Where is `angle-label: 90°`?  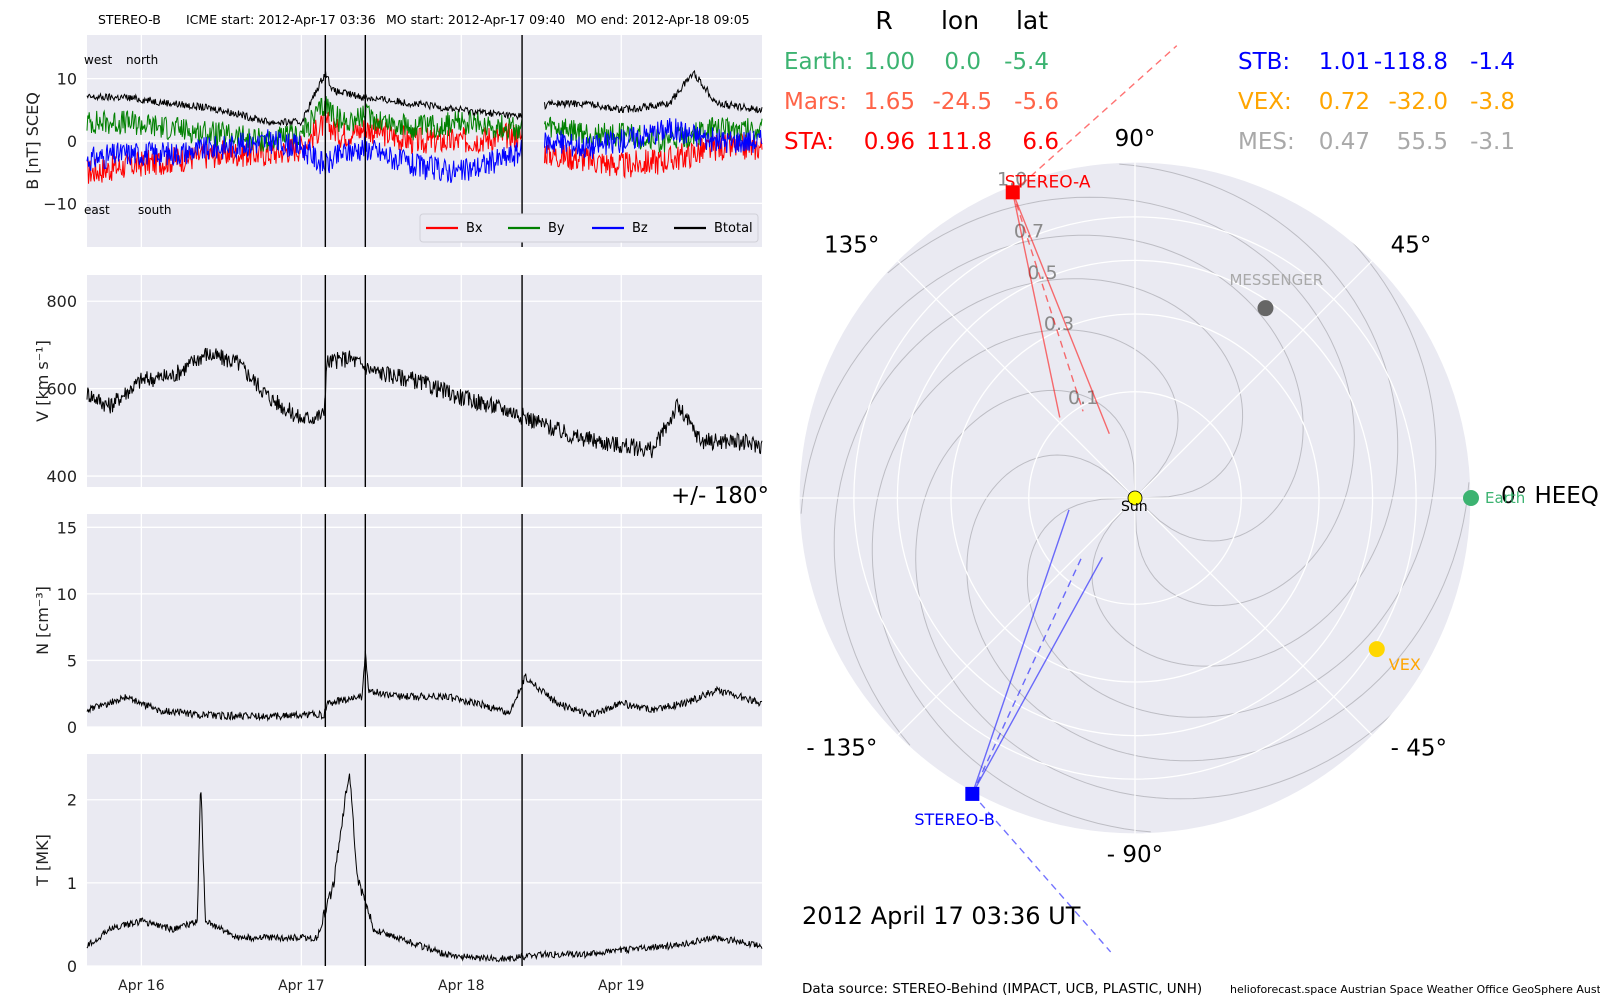
angle-label: 90° is located at coordinates (1135, 139).